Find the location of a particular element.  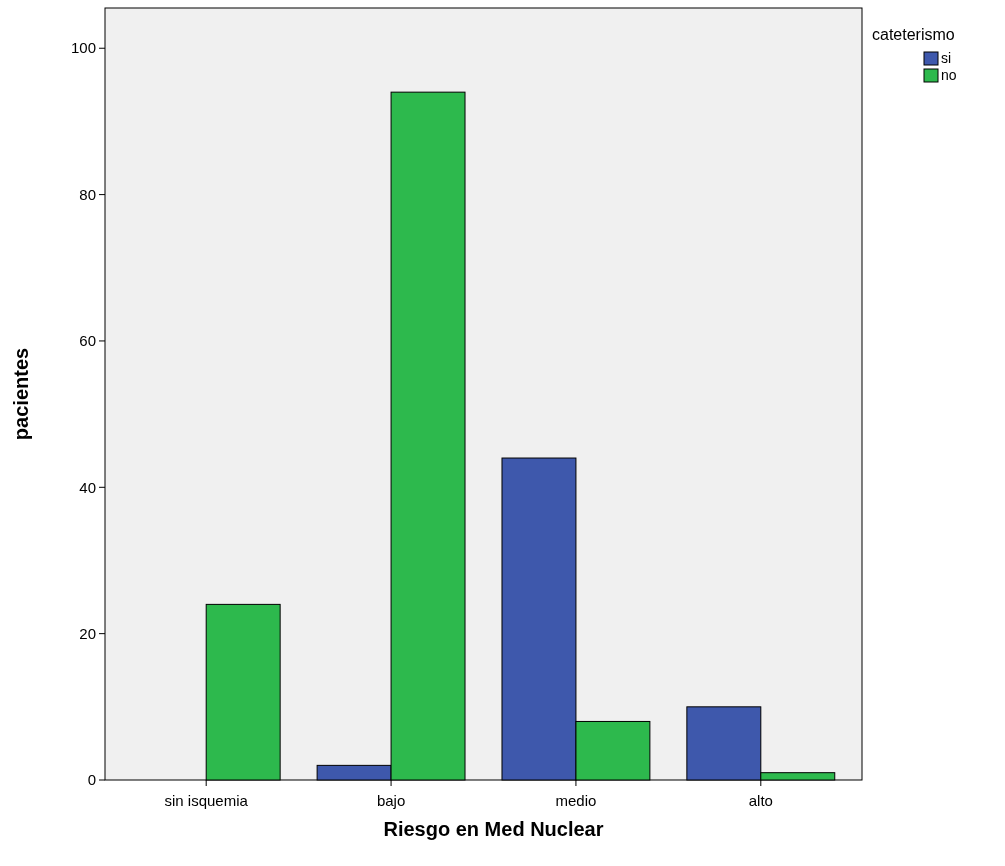

y-tick-label: 100 is located at coordinates (83, 48).